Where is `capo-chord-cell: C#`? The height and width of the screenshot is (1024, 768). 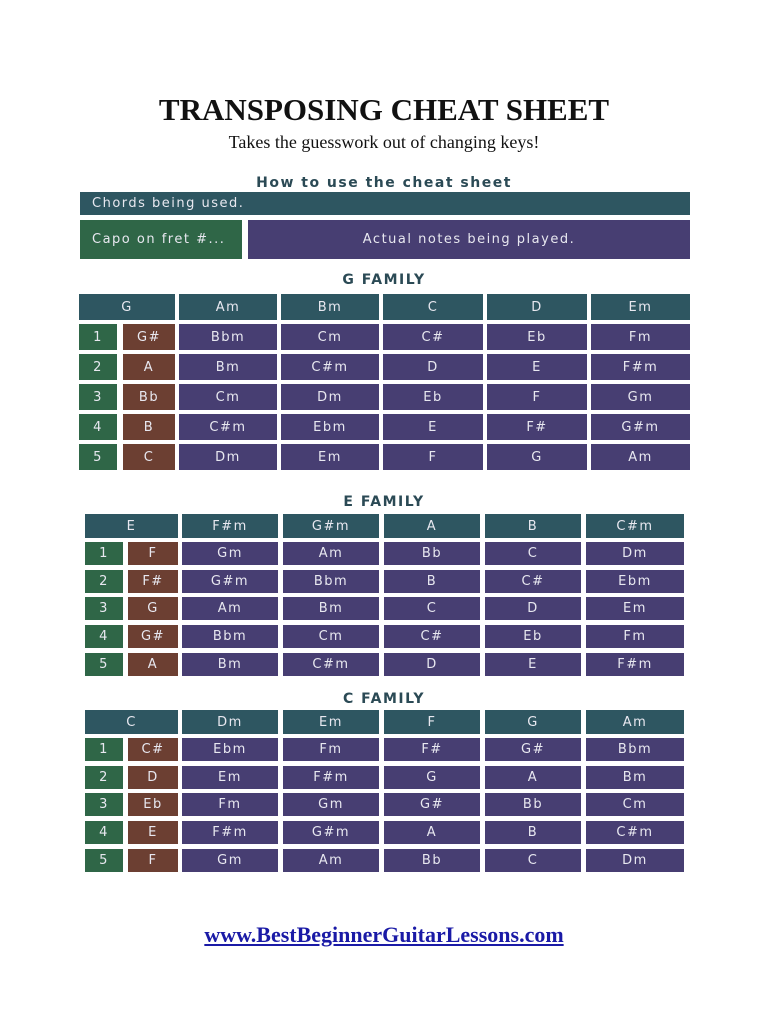 capo-chord-cell: C# is located at coordinates (153, 749).